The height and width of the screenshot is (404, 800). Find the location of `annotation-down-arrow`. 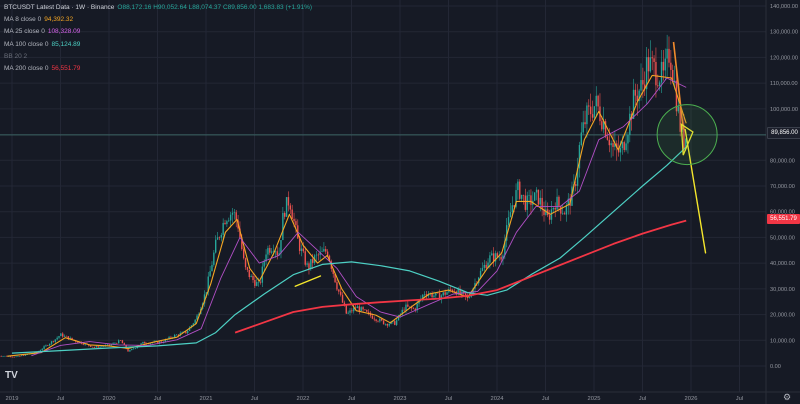

annotation-down-arrow is located at coordinates (678, 85).